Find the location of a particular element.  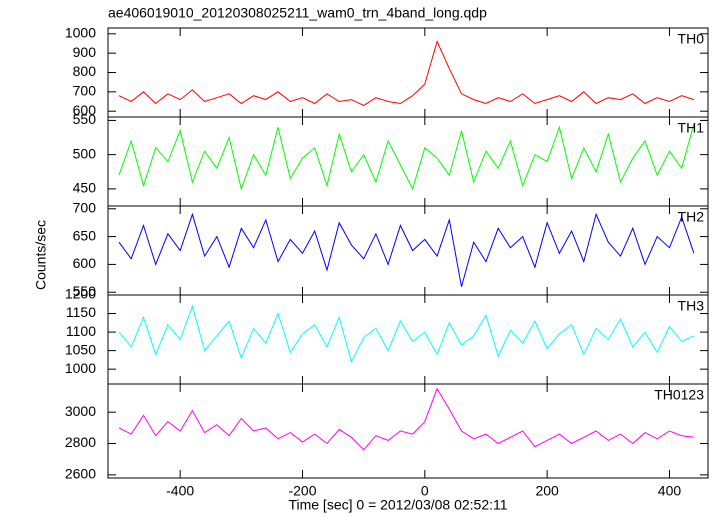

y-tick-label: 1050 is located at coordinates (80, 349).